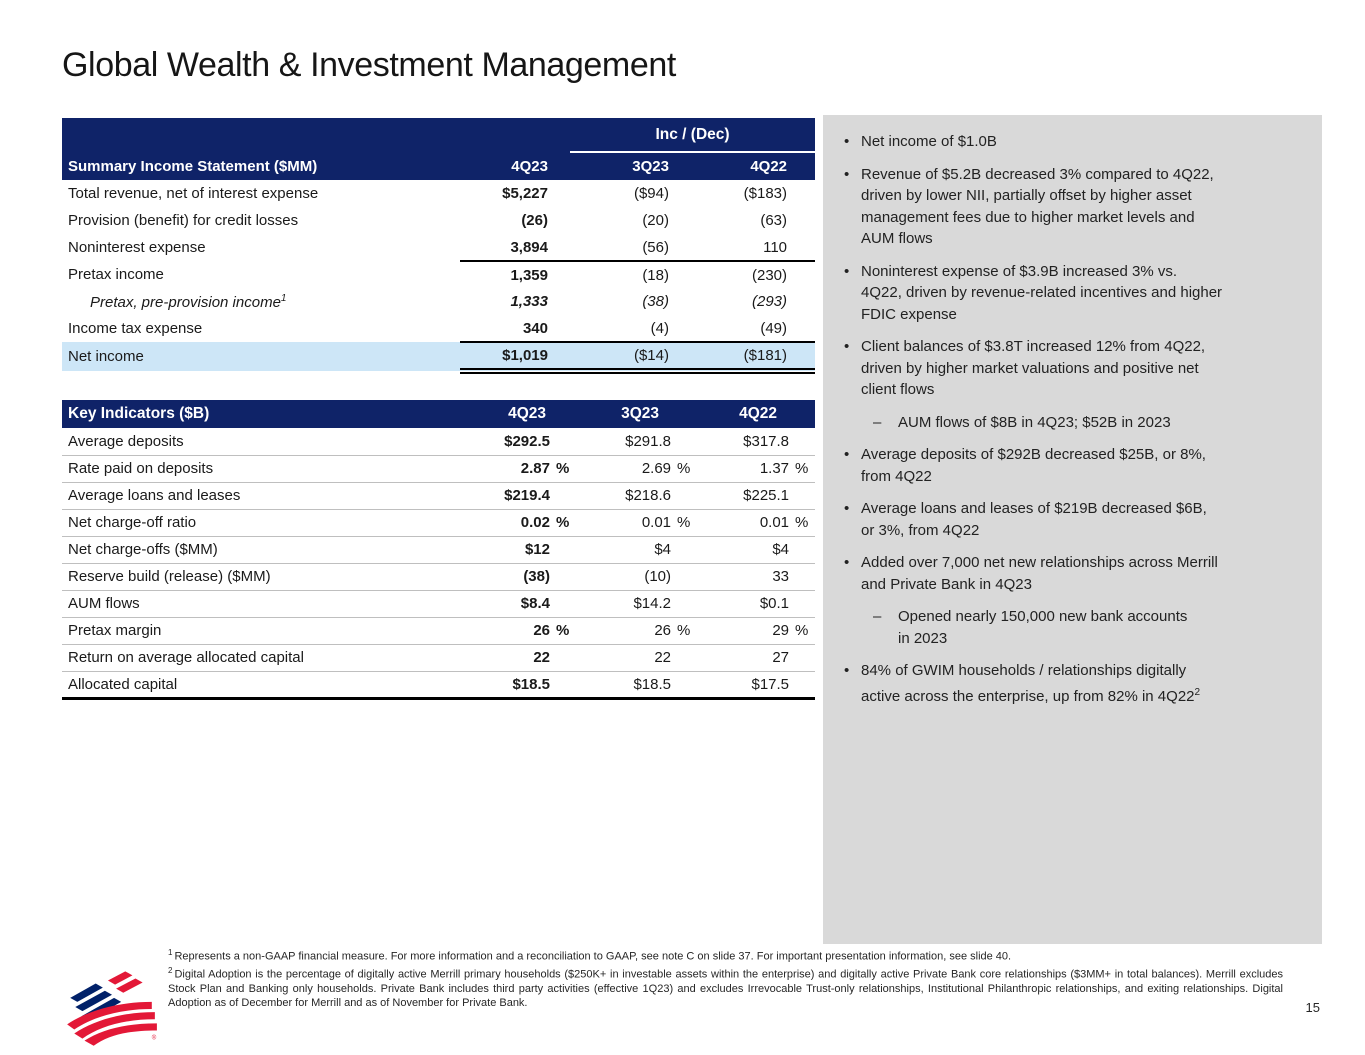 The image size is (1365, 1055). I want to click on table-row: Average deposits $292.5 $291.8 $317.8, so click(439, 442).